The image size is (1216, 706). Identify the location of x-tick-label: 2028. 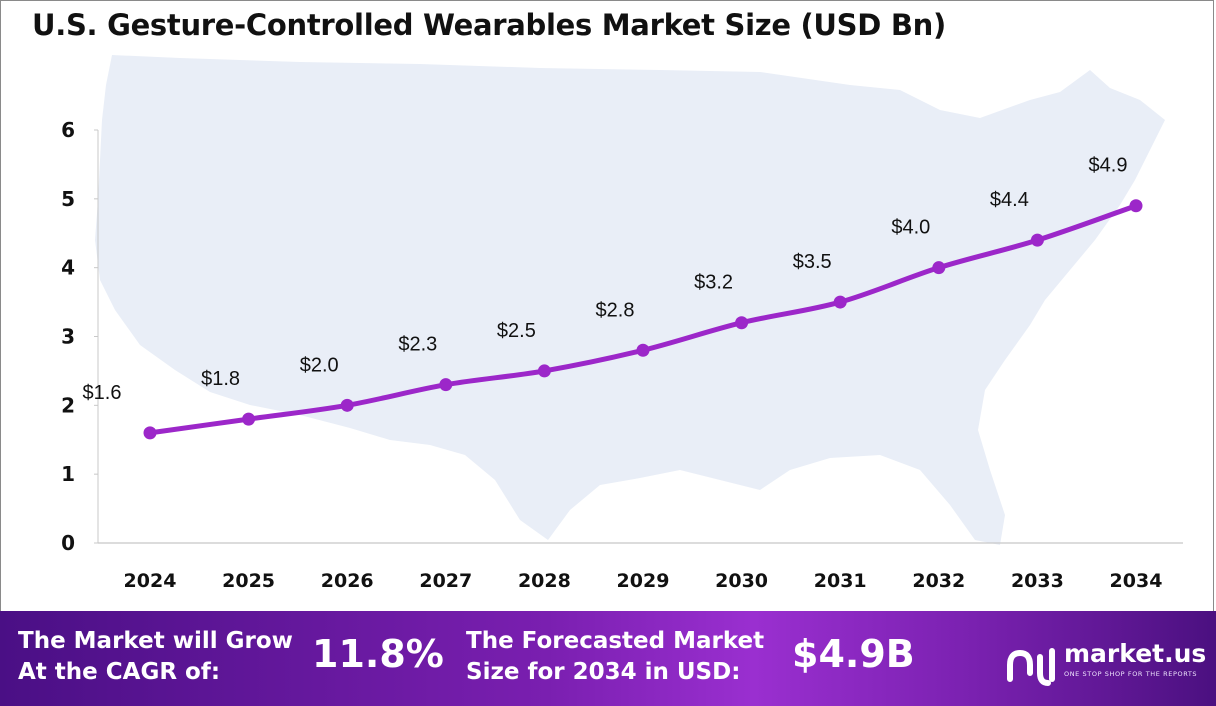
(544, 581).